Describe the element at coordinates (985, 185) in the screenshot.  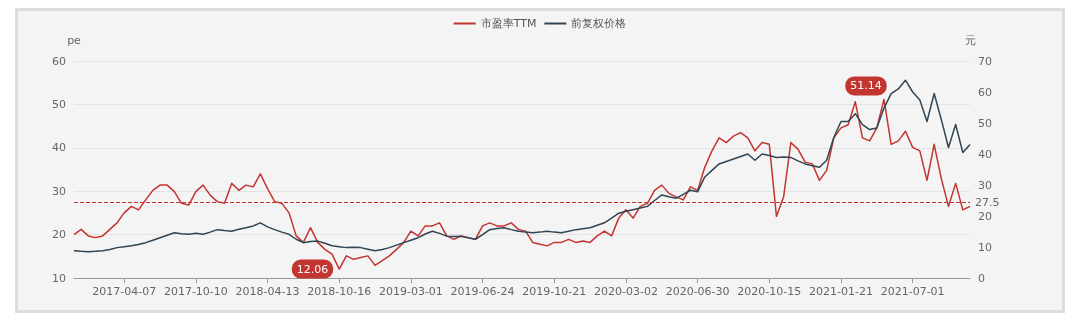
I see `y2-tick-label: 30` at that location.